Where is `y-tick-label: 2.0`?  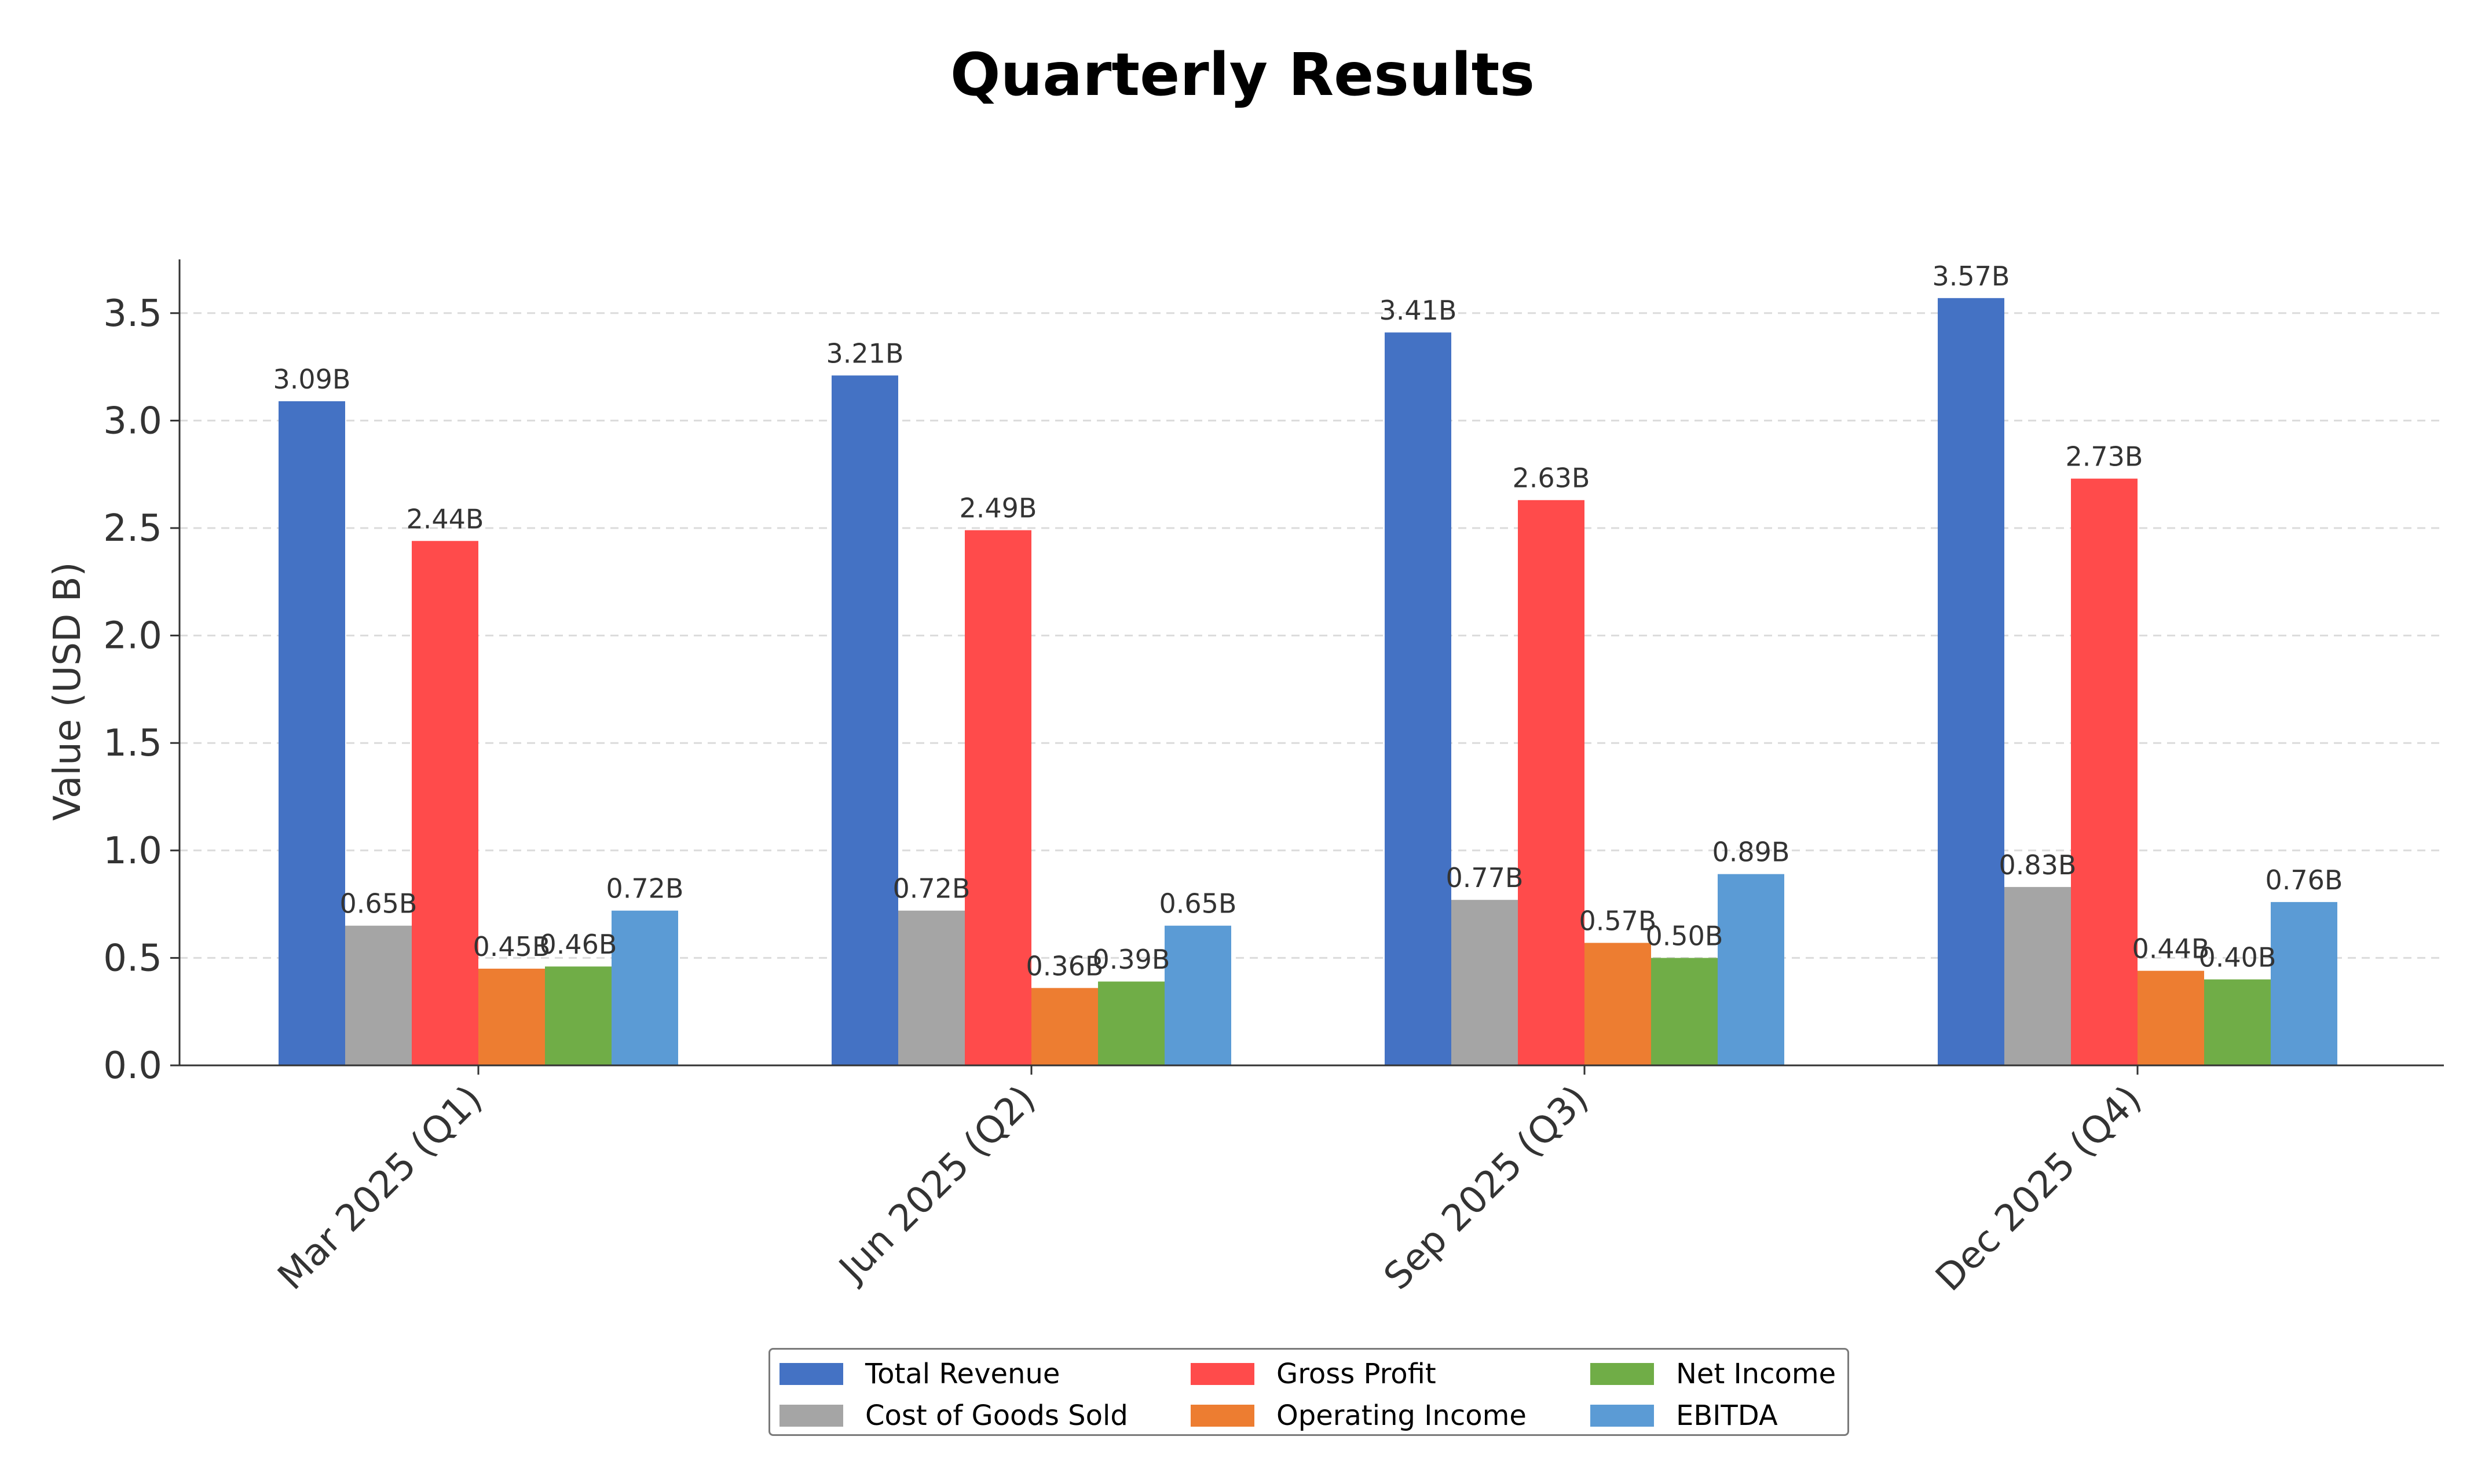 y-tick-label: 2.0 is located at coordinates (132, 636).